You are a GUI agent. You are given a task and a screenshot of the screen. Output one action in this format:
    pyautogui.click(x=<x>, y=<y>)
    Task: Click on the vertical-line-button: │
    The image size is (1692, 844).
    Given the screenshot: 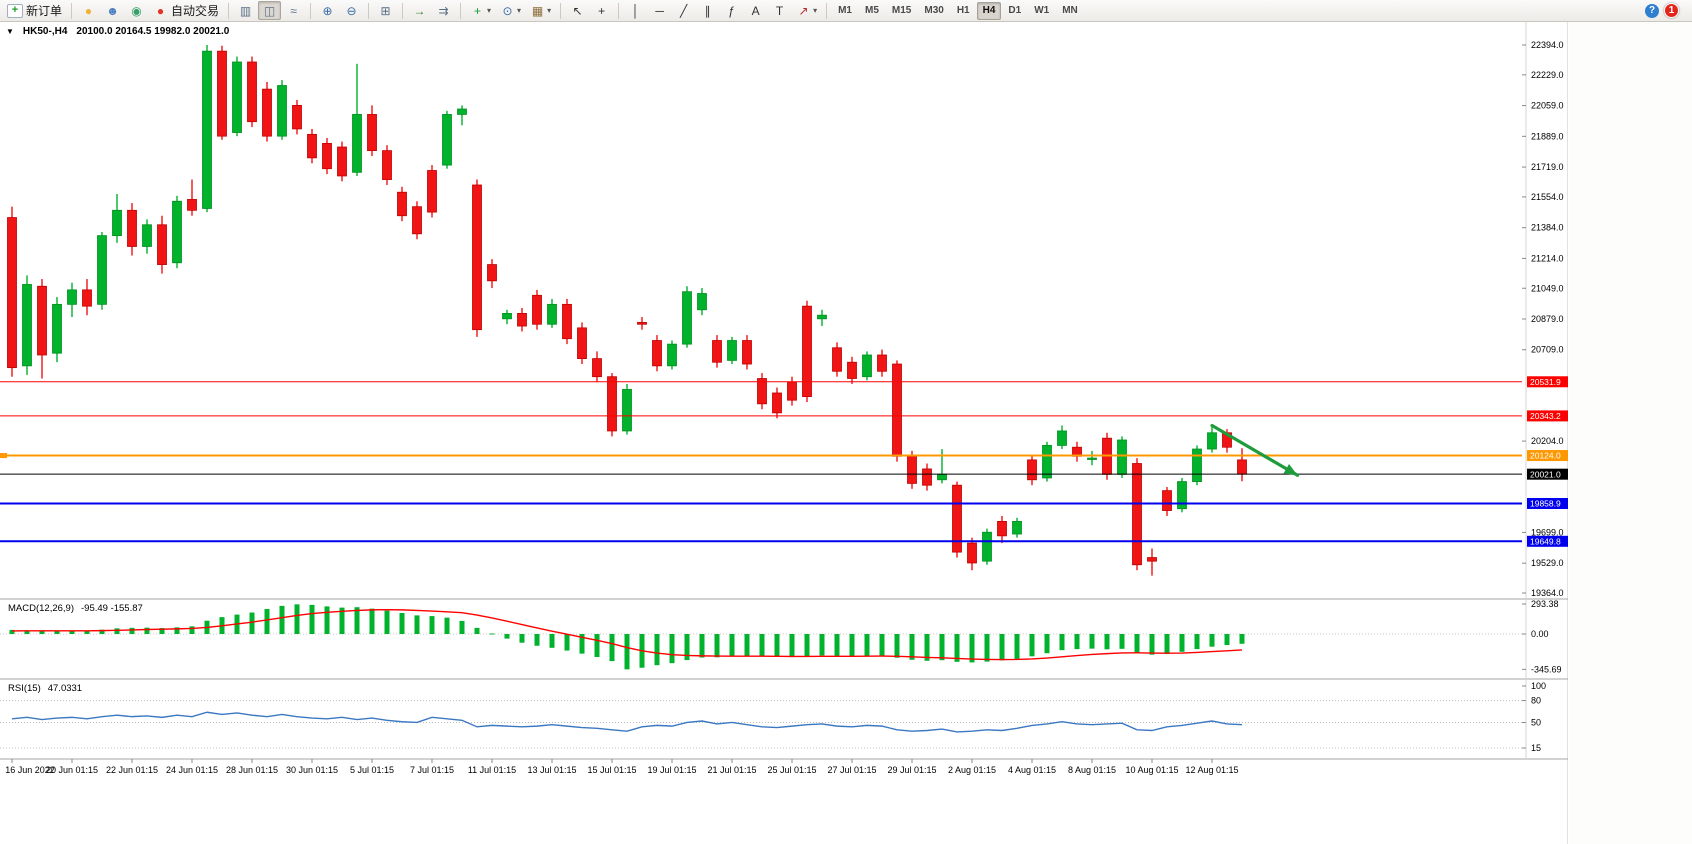 What is the action you would take?
    pyautogui.click(x=635, y=10)
    